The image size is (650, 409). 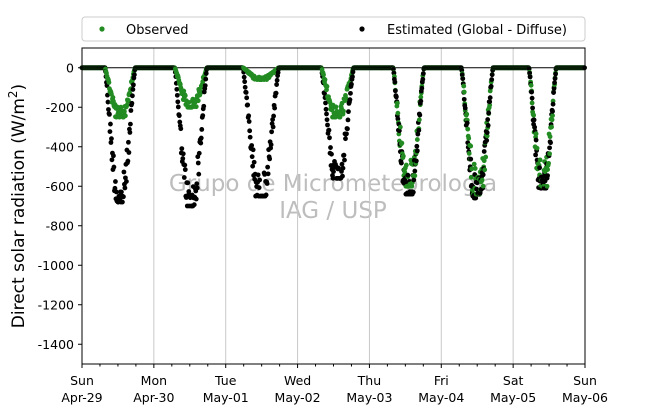 What do you see at coordinates (297, 380) in the screenshot?
I see `x-tick-label-day-3: Wed` at bounding box center [297, 380].